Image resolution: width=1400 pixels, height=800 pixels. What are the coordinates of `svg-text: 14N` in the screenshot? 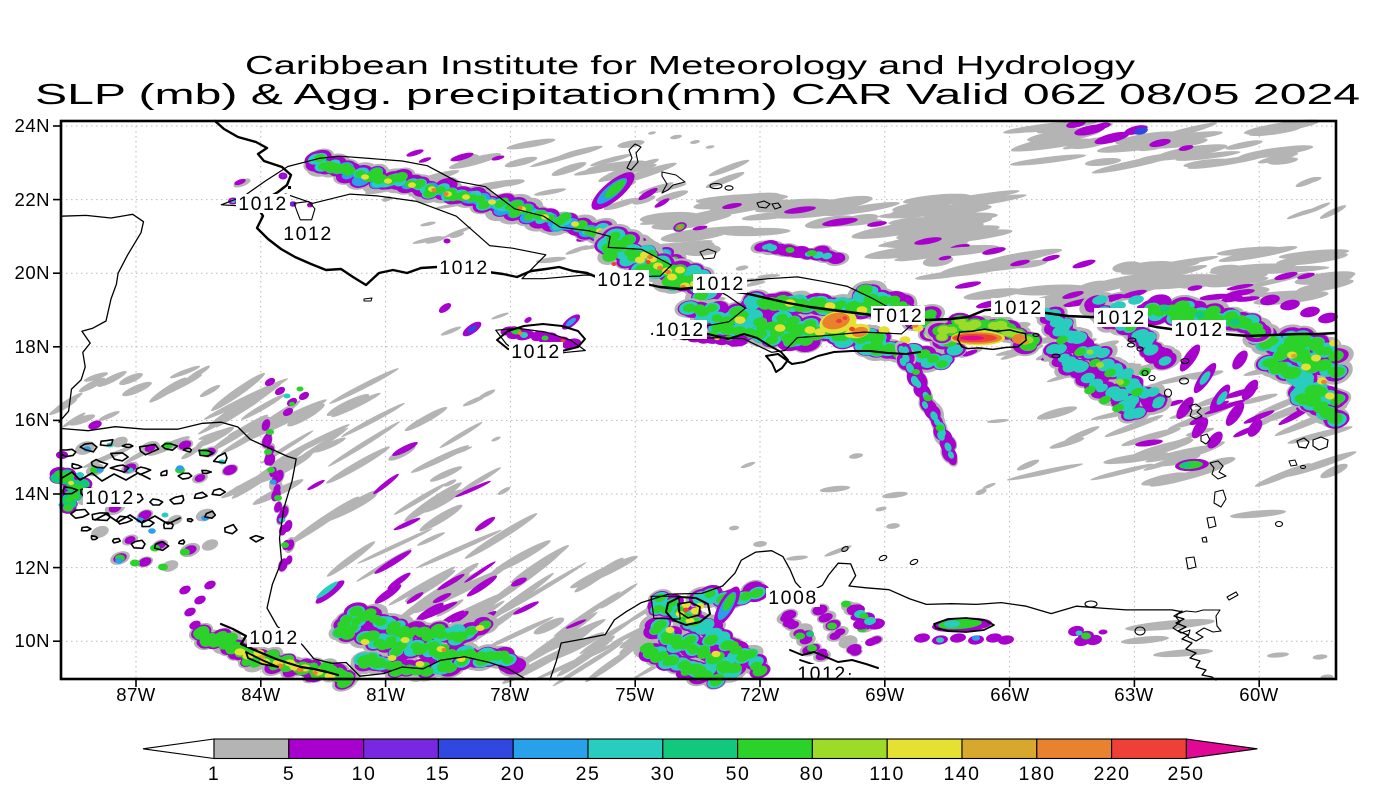 It's located at (32, 493).